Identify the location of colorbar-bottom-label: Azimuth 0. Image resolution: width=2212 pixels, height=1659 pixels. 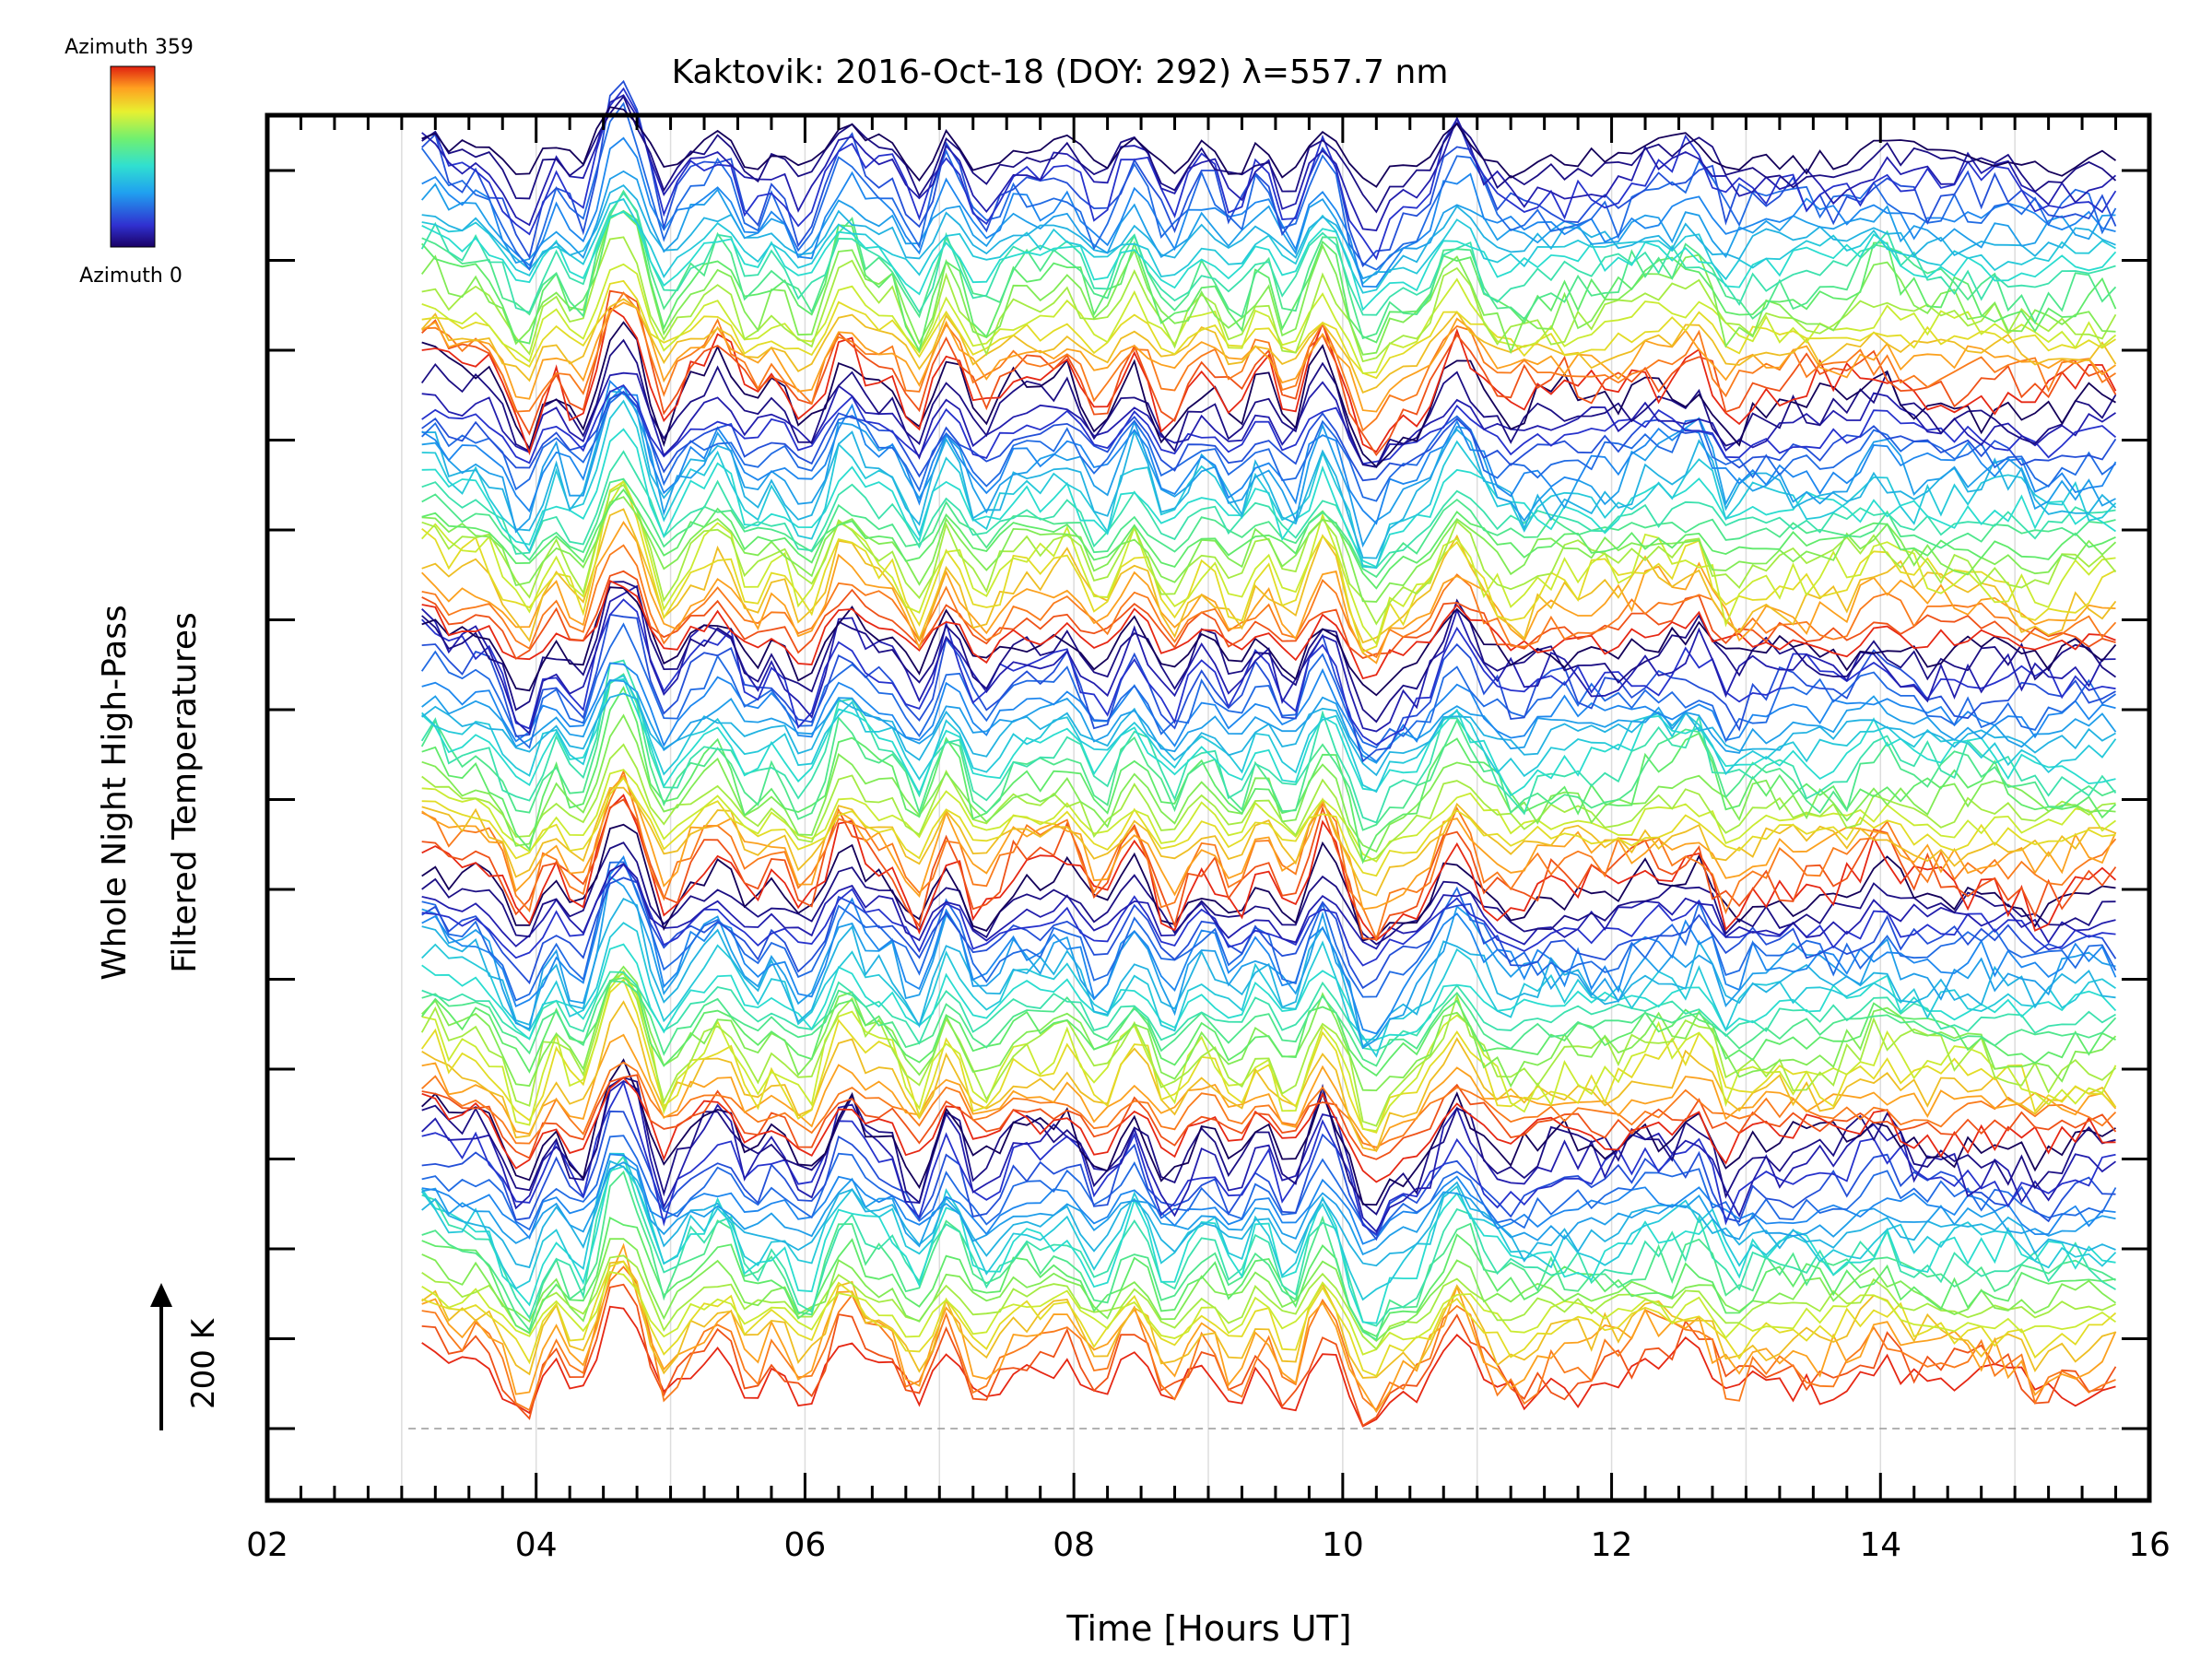
(130, 276).